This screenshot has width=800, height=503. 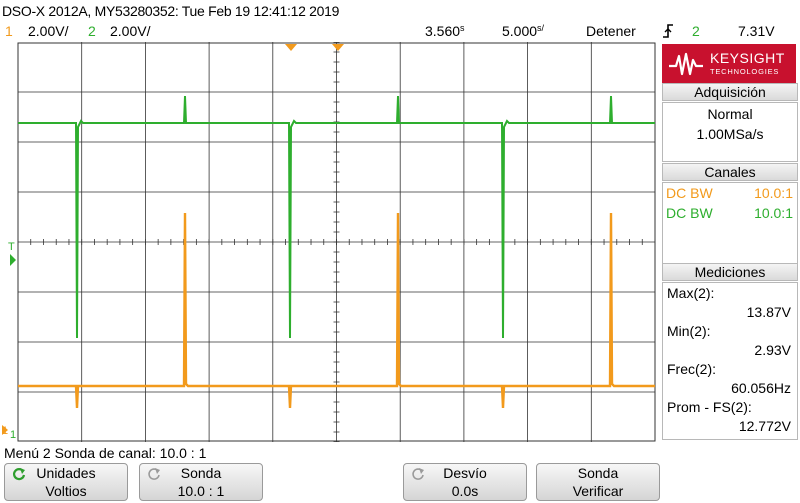 I want to click on trigger-channel: 2, so click(x=696, y=31).